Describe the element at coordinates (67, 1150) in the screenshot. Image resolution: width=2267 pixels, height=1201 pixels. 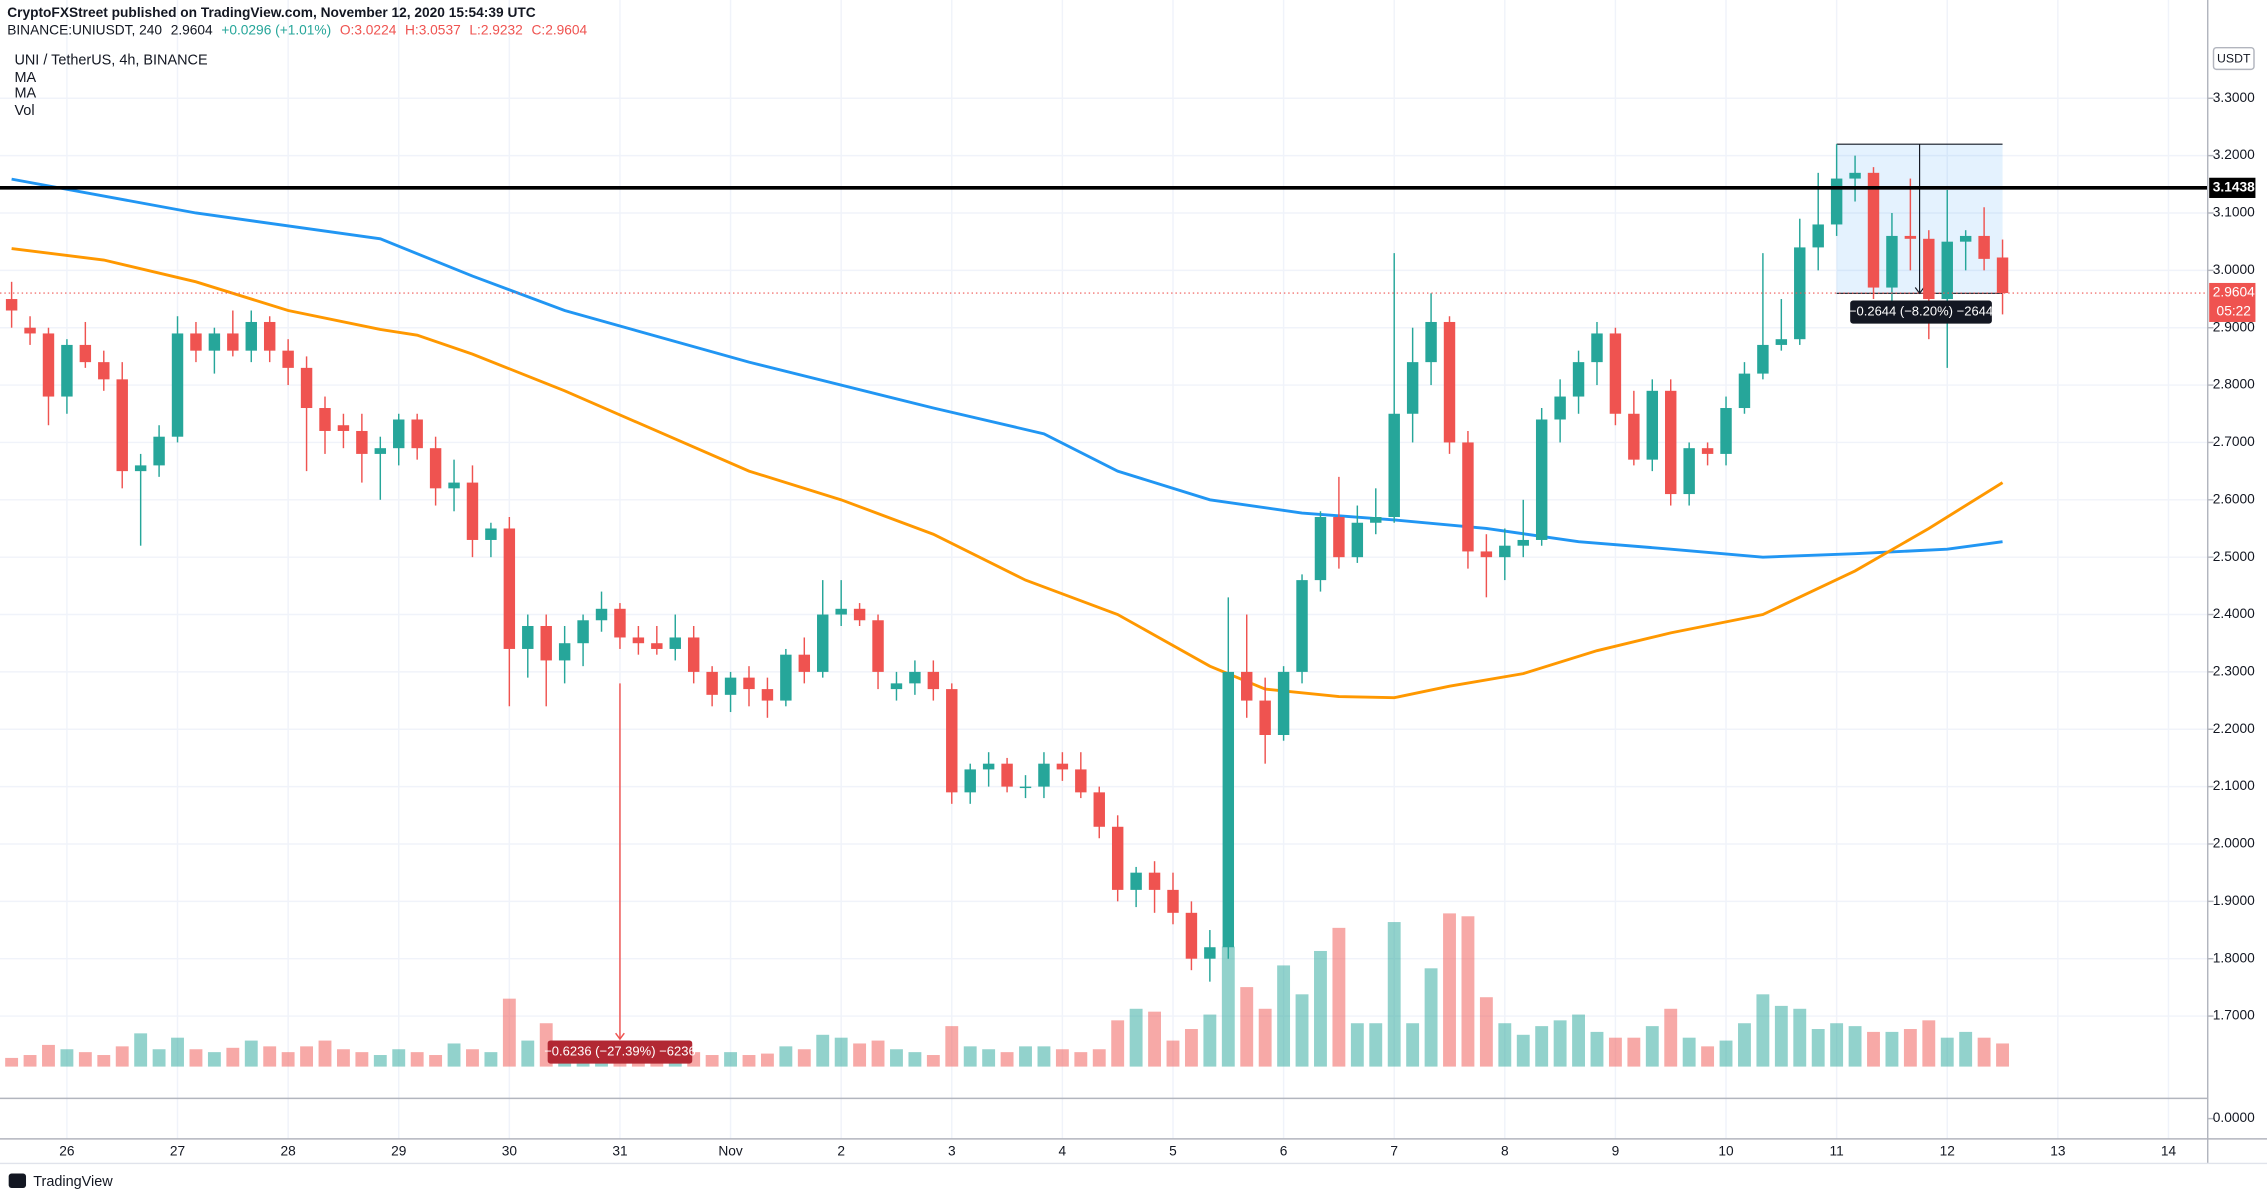
I see `x-tick-label: 26` at that location.